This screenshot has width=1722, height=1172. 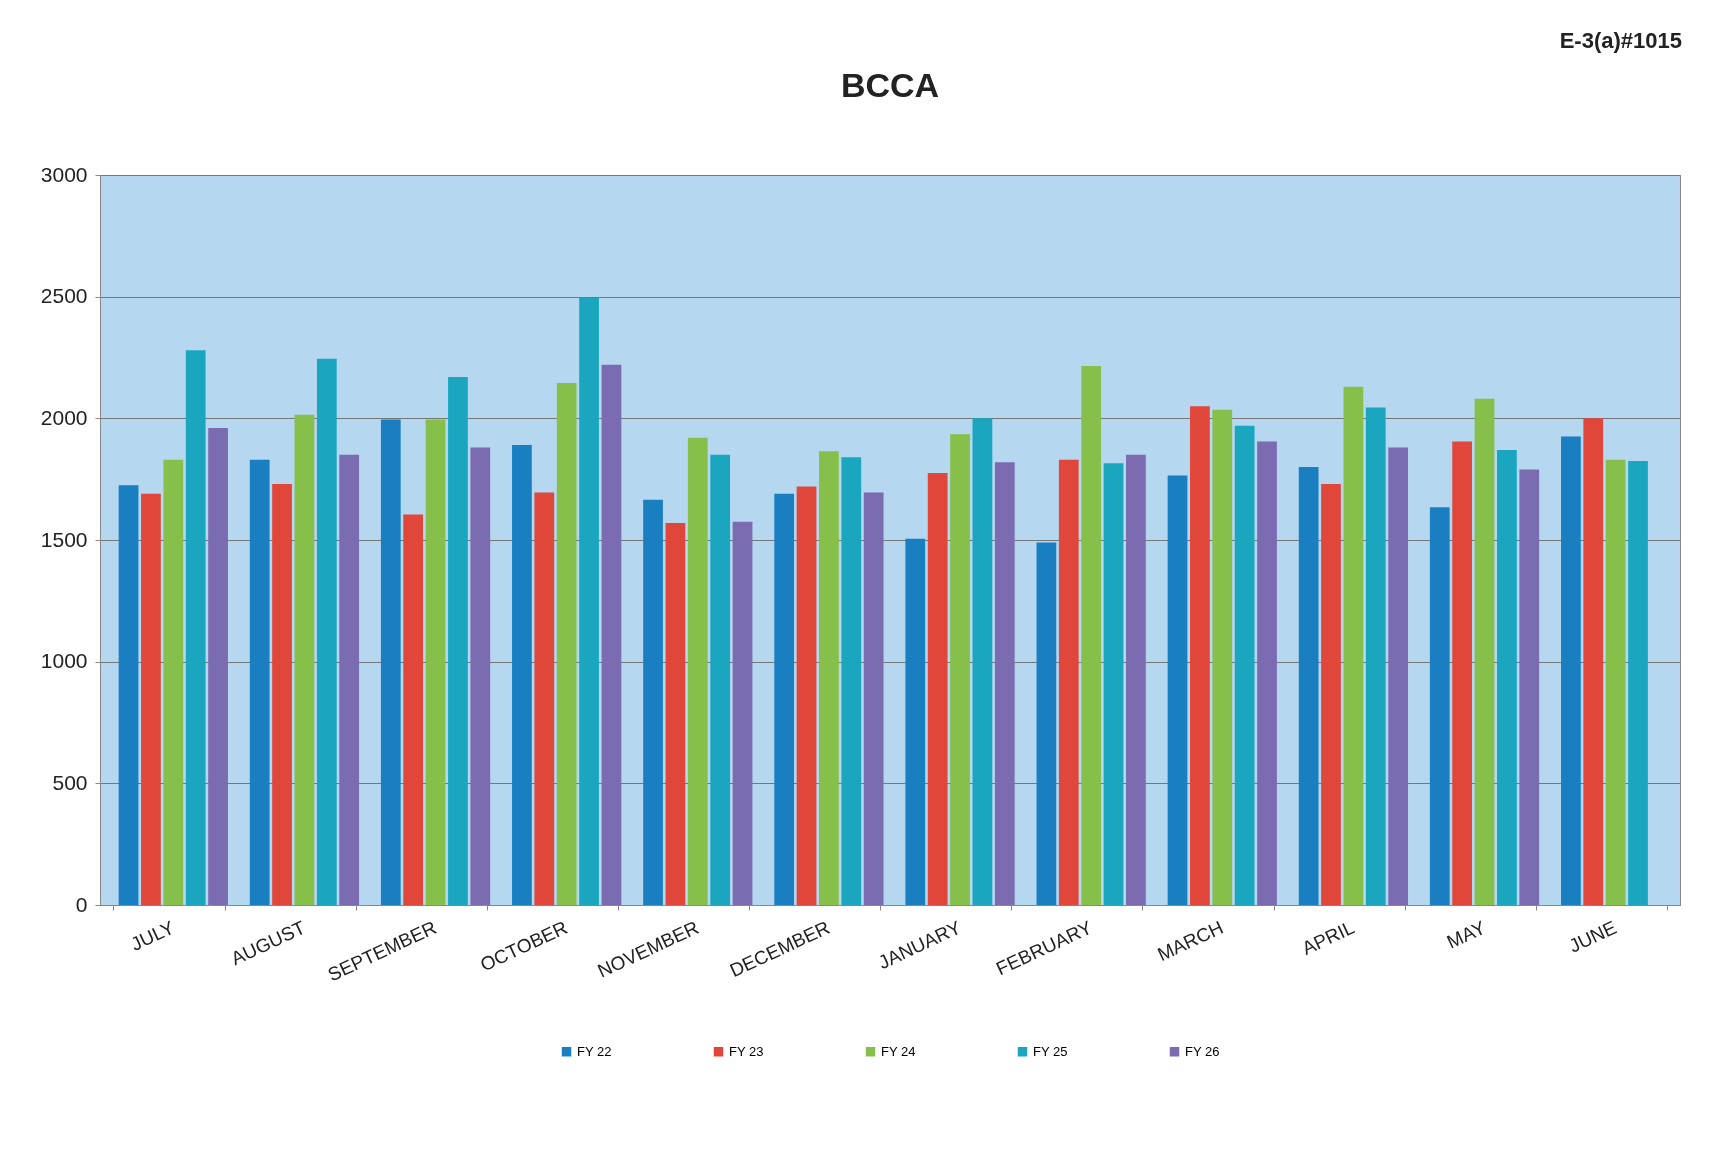 What do you see at coordinates (64, 296) in the screenshot?
I see `y-tick-label: 2500` at bounding box center [64, 296].